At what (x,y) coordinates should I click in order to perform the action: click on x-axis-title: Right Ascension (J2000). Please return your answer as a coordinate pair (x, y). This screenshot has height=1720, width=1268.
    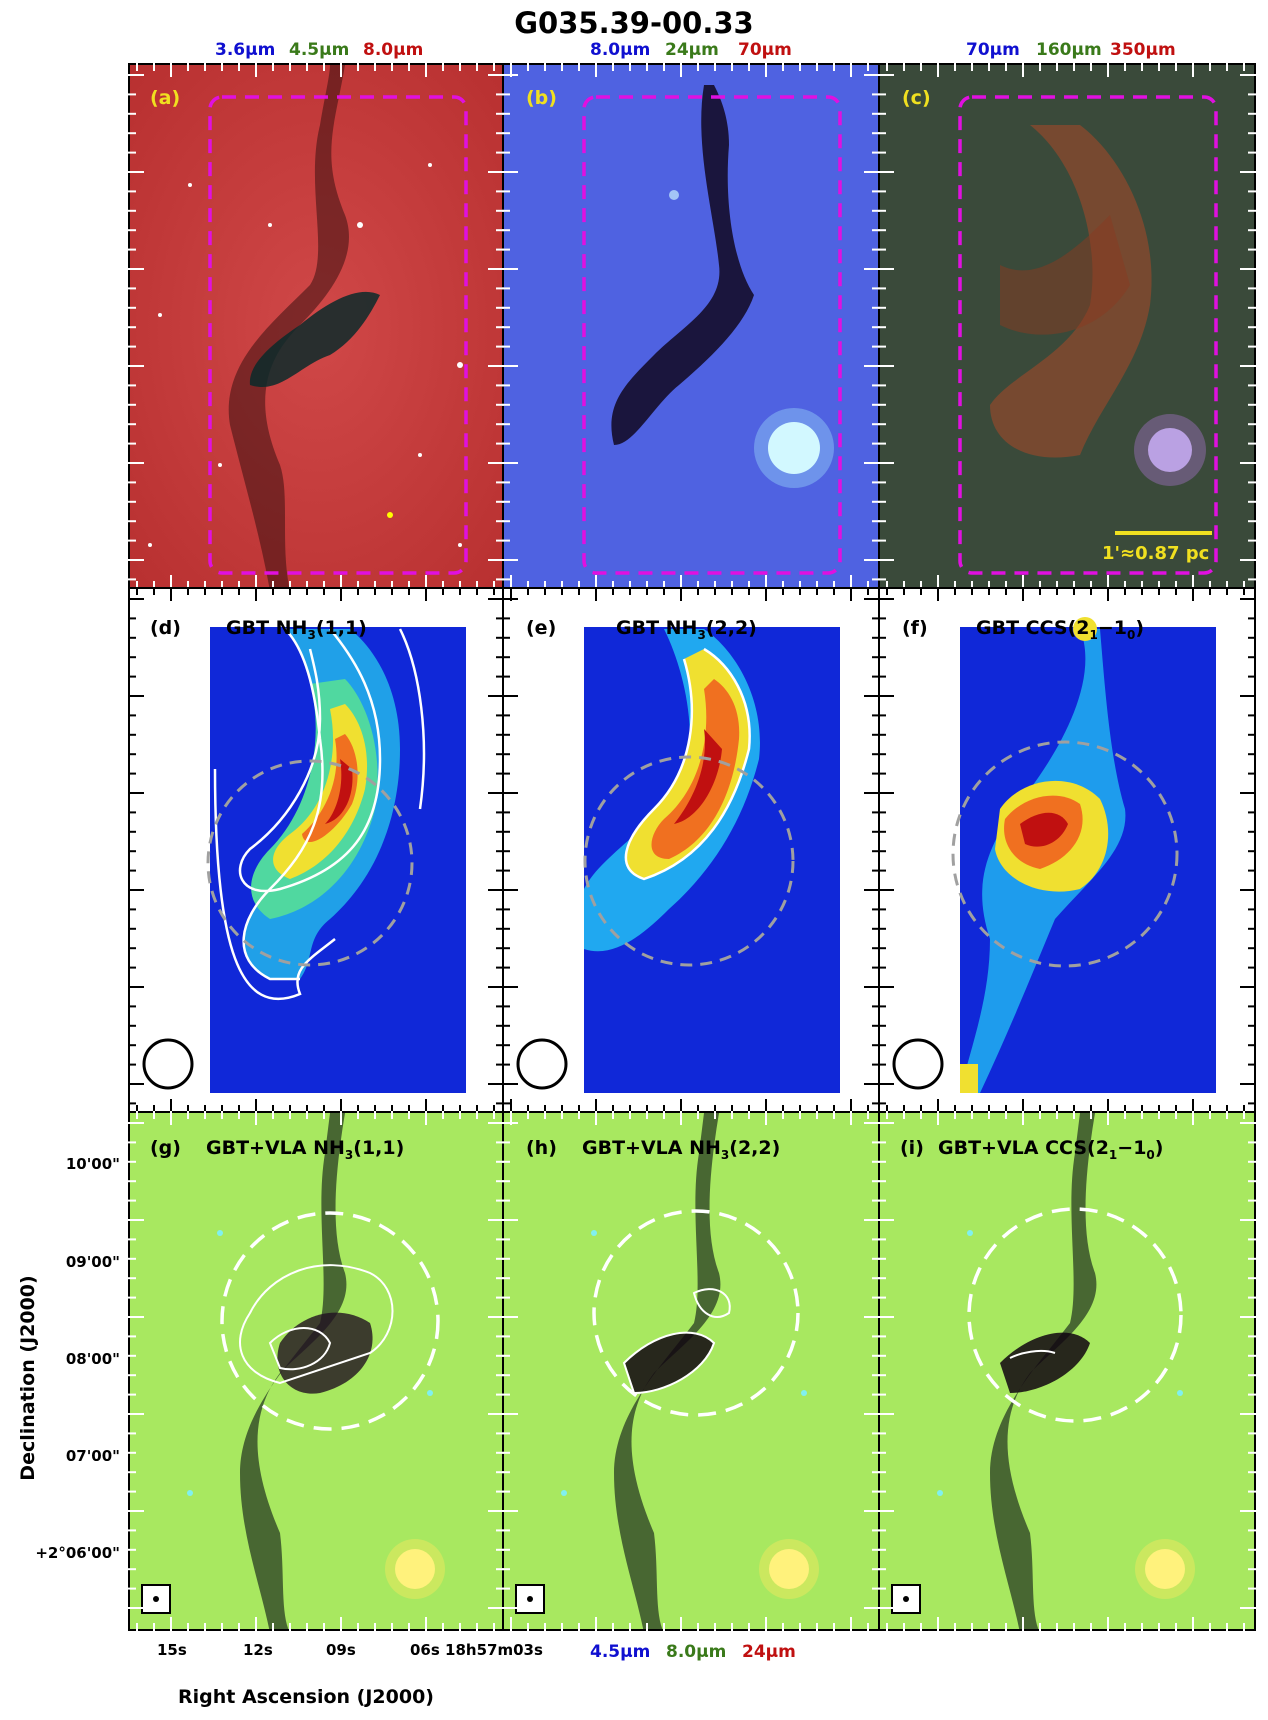
    Looking at the image, I should click on (306, 1697).